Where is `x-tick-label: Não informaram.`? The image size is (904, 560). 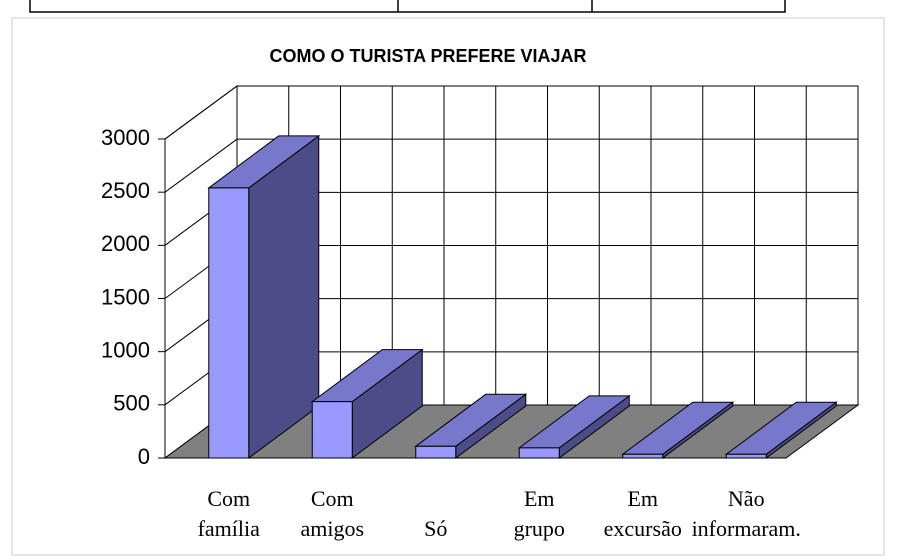 x-tick-label: Não informaram. is located at coordinates (746, 513).